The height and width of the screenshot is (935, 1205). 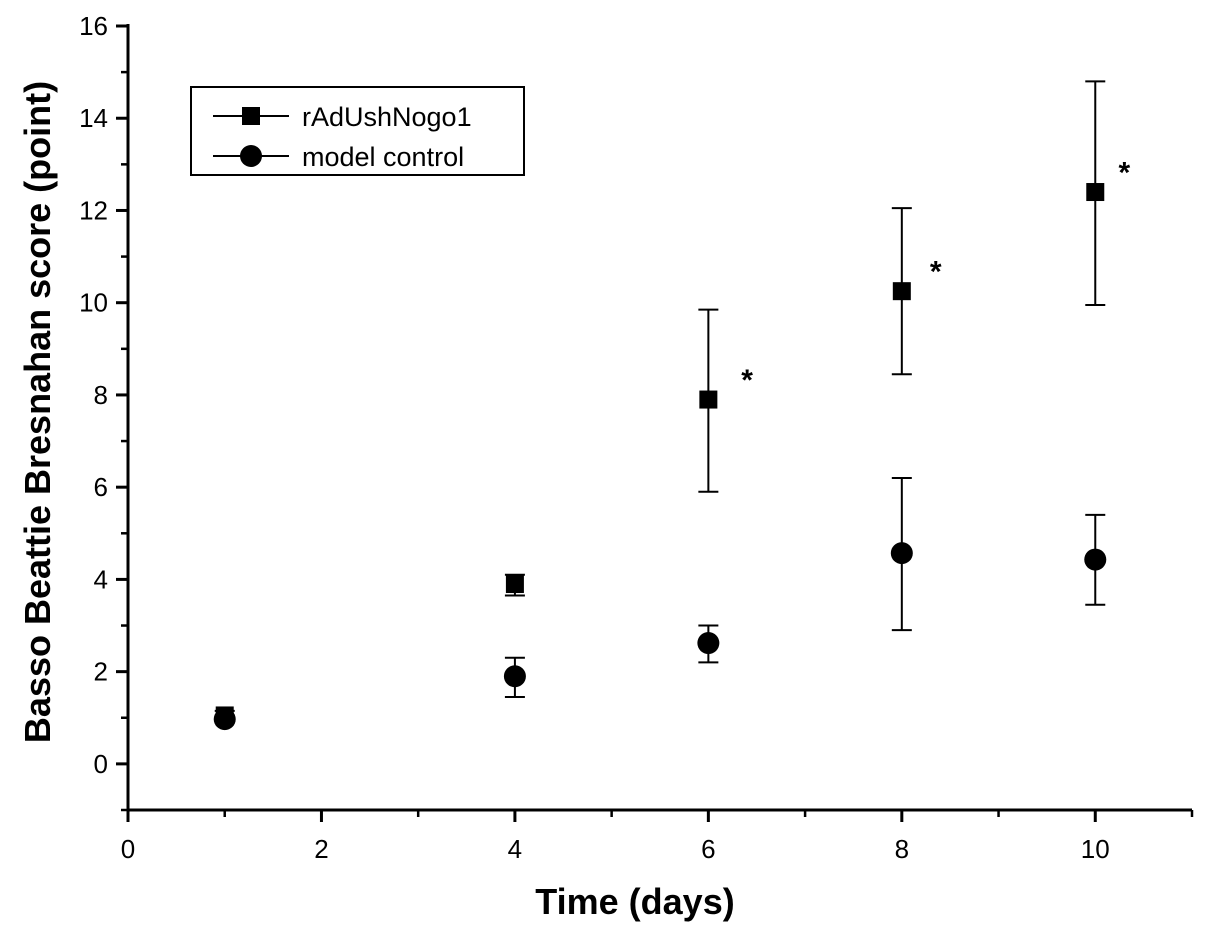 I want to click on legend-marker-square, so click(x=251, y=116).